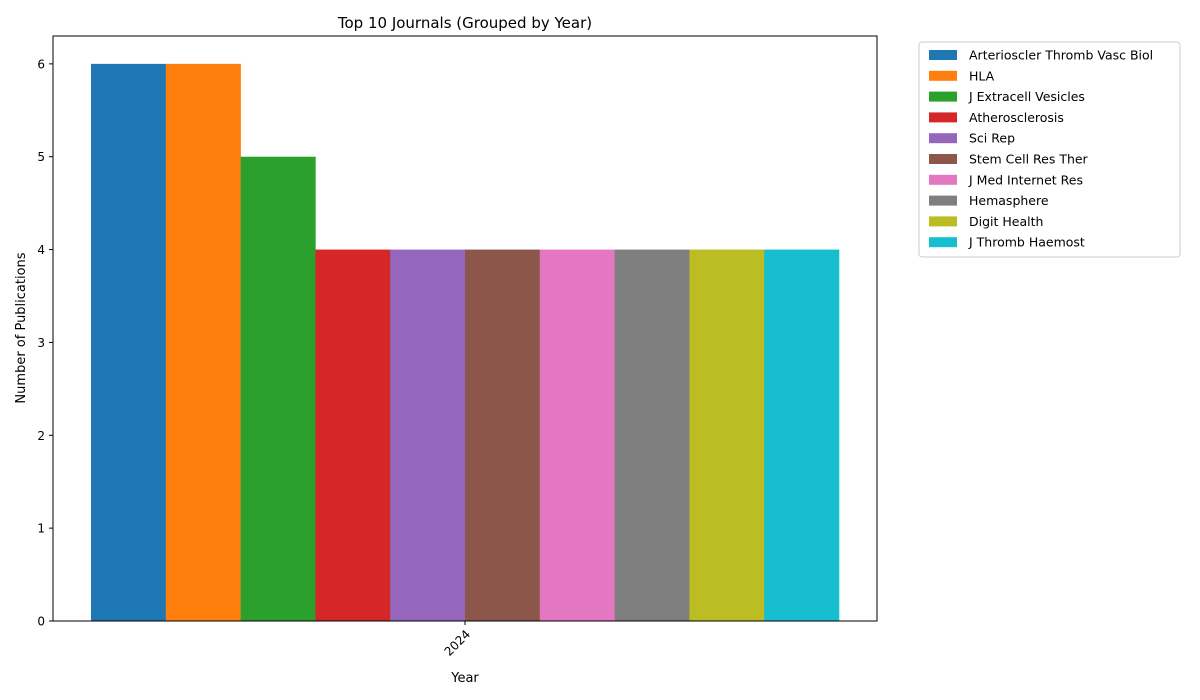 The image size is (1200, 700). I want to click on legend-label: J Med Internet Res, so click(1025, 179).